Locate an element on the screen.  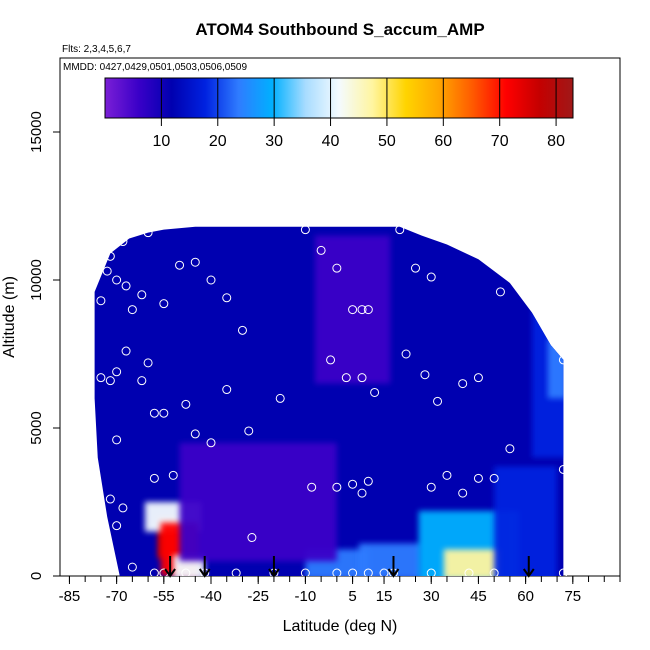
colorbar: 10 20 30 40 50 60 70 80 is located at coordinates (339, 113).